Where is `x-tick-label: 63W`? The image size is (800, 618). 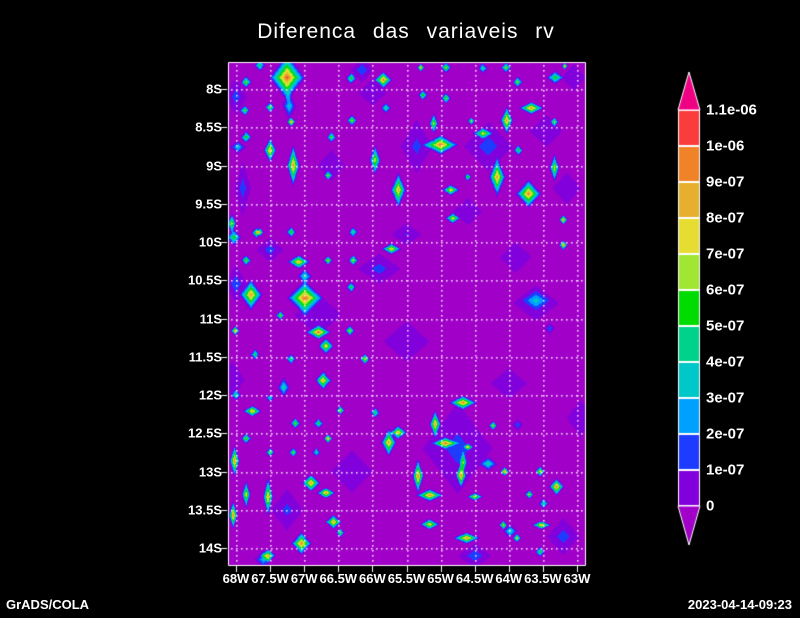
x-tick-label: 63W is located at coordinates (577, 578).